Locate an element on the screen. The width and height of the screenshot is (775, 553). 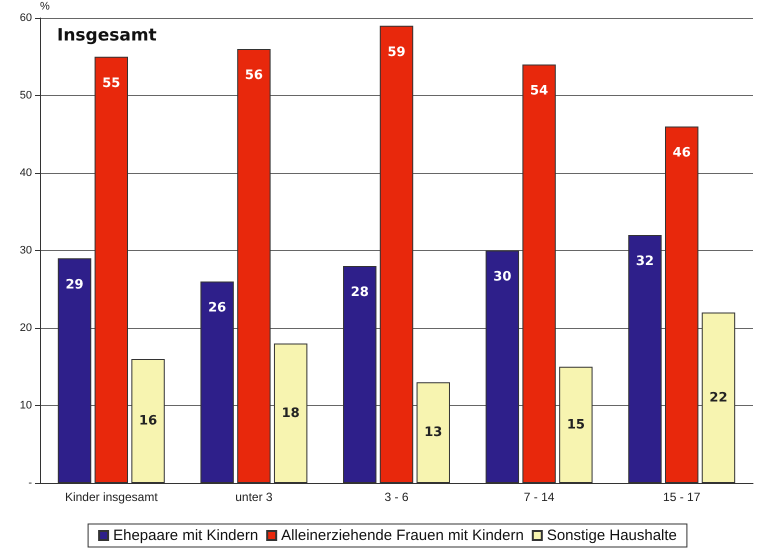
y-tick-label: 30 is located at coordinates (26, 250).